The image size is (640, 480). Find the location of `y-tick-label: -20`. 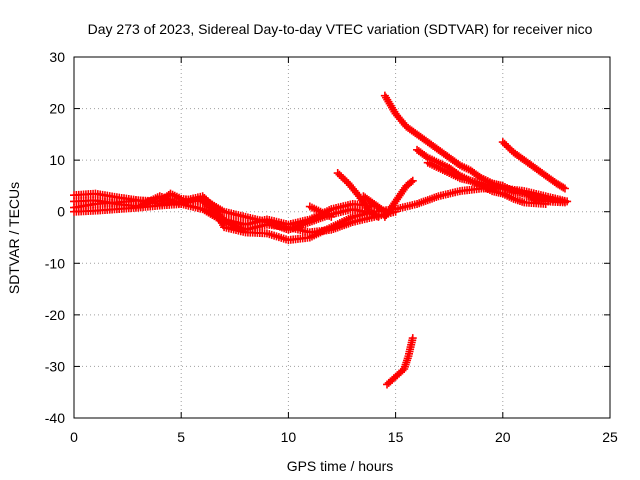

y-tick-label: -20 is located at coordinates (55, 315).